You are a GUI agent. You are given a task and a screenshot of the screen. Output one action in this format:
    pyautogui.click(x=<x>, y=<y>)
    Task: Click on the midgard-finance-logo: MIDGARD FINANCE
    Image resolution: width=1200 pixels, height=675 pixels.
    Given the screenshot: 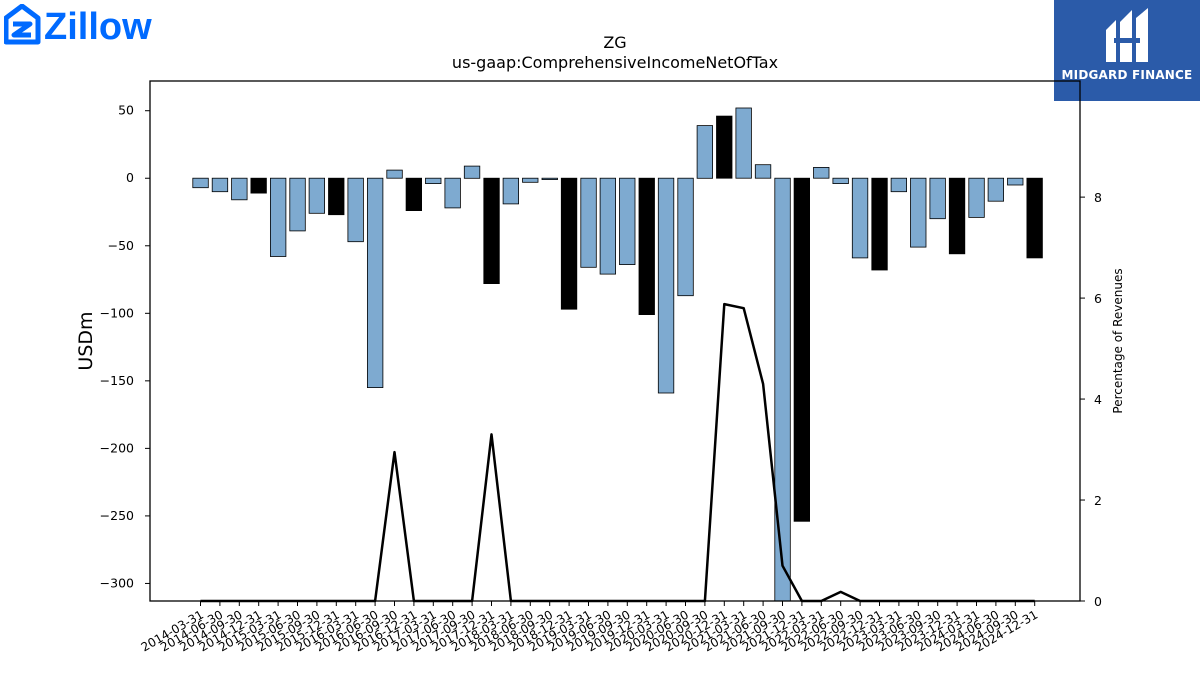 What is the action you would take?
    pyautogui.click(x=1127, y=50)
    